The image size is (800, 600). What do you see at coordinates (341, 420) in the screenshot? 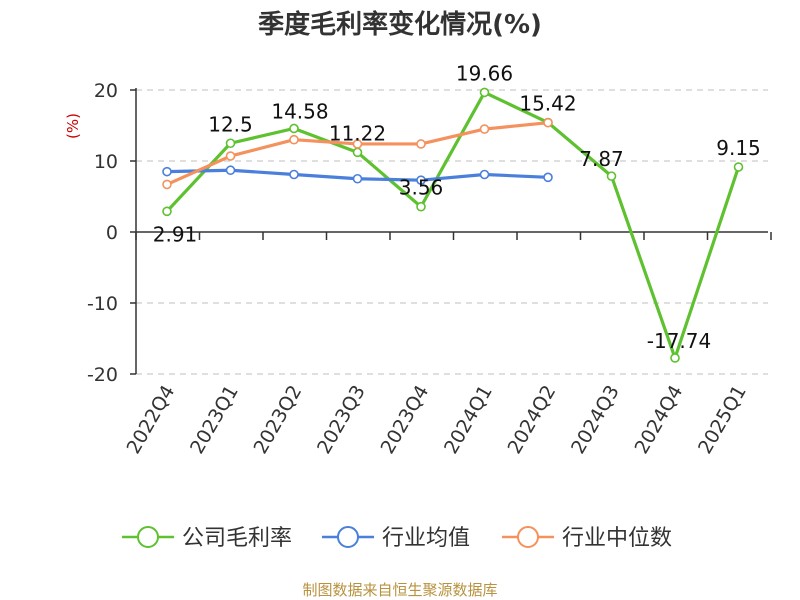
I see `x-tick-label: 2023Q3` at bounding box center [341, 420].